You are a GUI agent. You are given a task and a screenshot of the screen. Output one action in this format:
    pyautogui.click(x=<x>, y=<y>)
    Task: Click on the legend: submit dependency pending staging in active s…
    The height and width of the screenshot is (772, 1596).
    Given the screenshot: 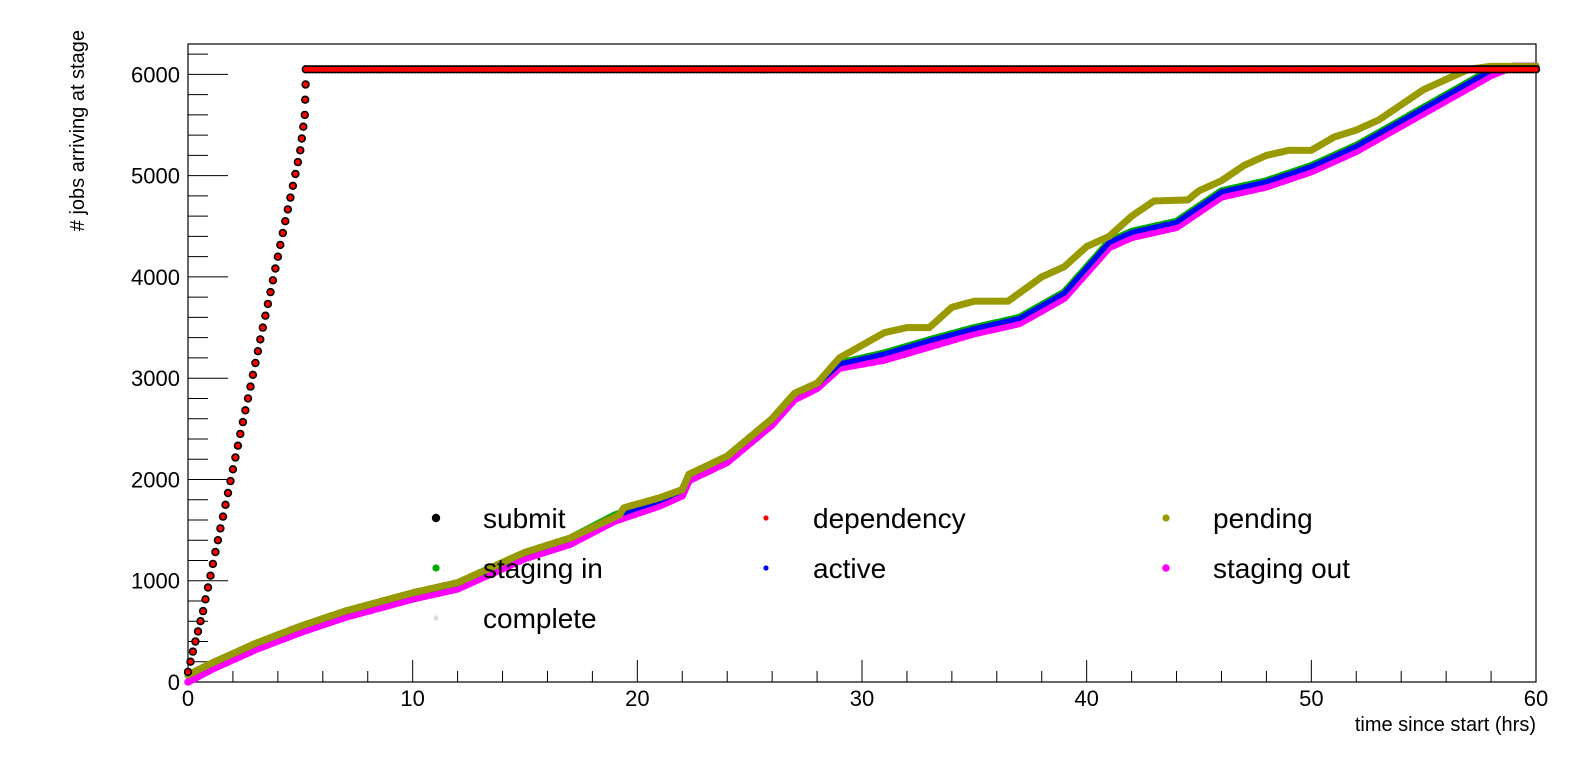 What is the action you would take?
    pyautogui.click(x=890, y=568)
    